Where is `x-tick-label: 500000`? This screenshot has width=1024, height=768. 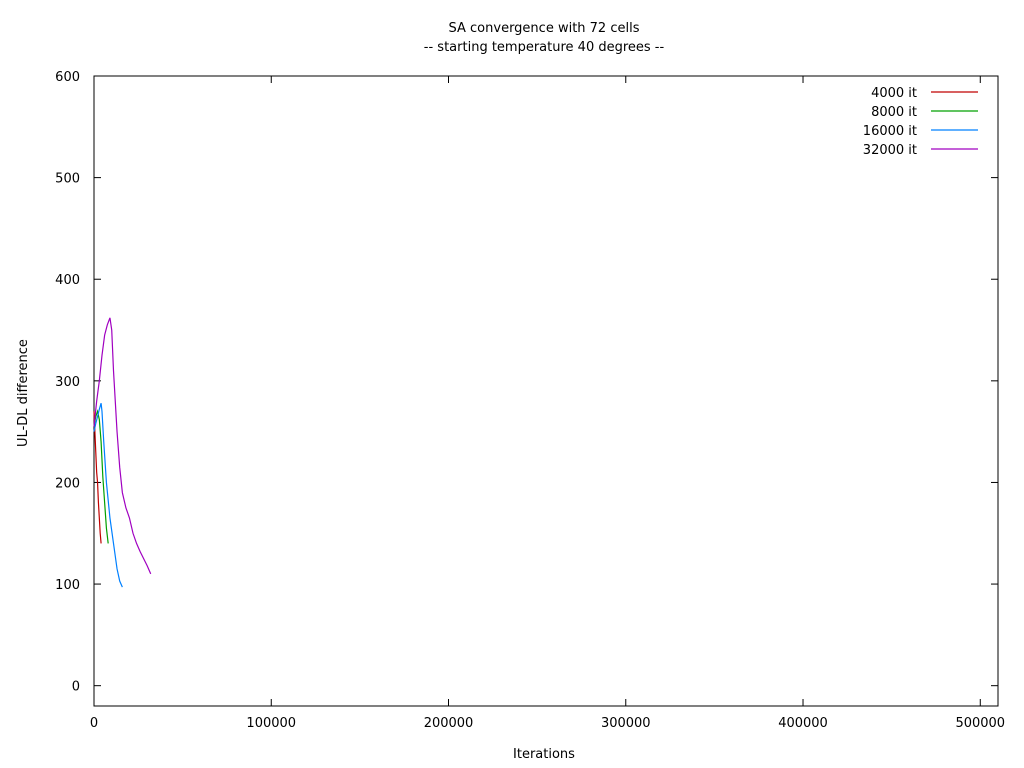 x-tick-label: 500000 is located at coordinates (980, 723).